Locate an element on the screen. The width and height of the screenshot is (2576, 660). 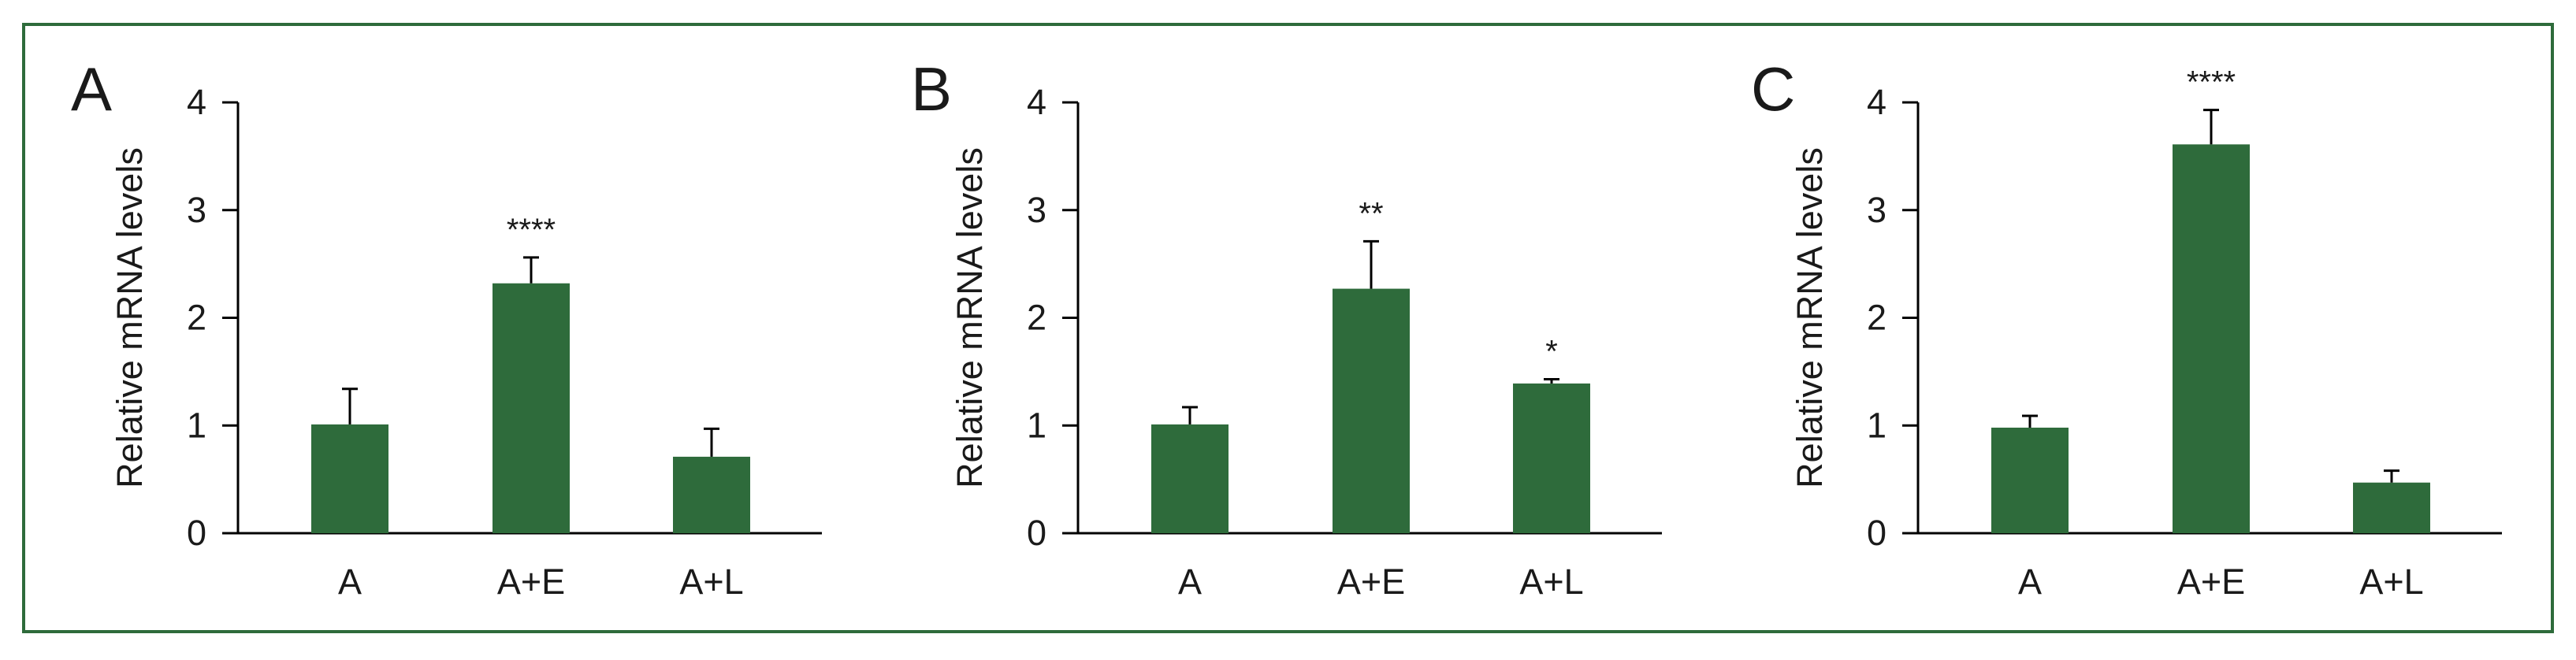
panel-label: A is located at coordinates (91, 89).